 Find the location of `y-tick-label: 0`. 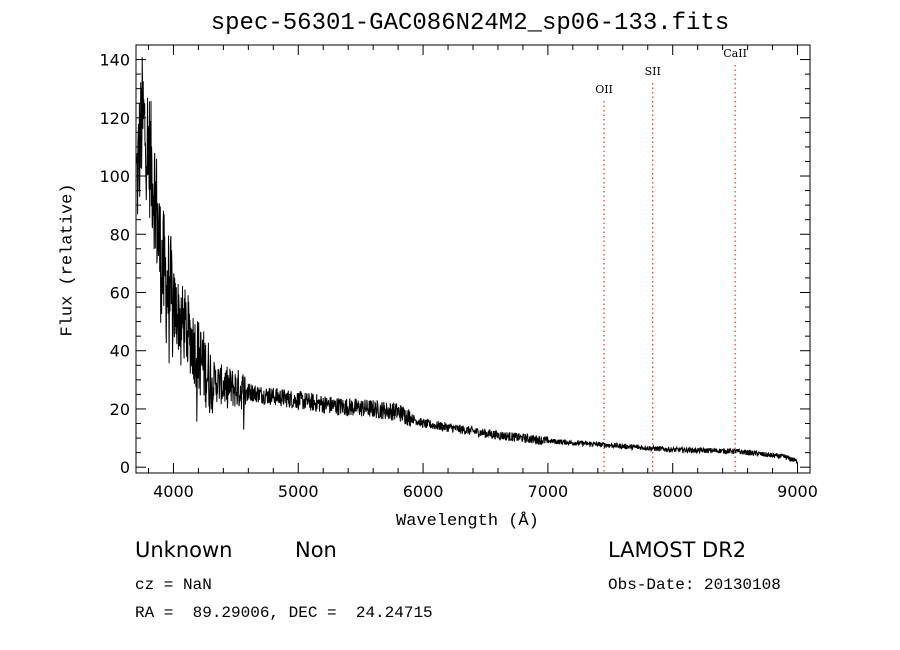

y-tick-label: 0 is located at coordinates (125, 467).